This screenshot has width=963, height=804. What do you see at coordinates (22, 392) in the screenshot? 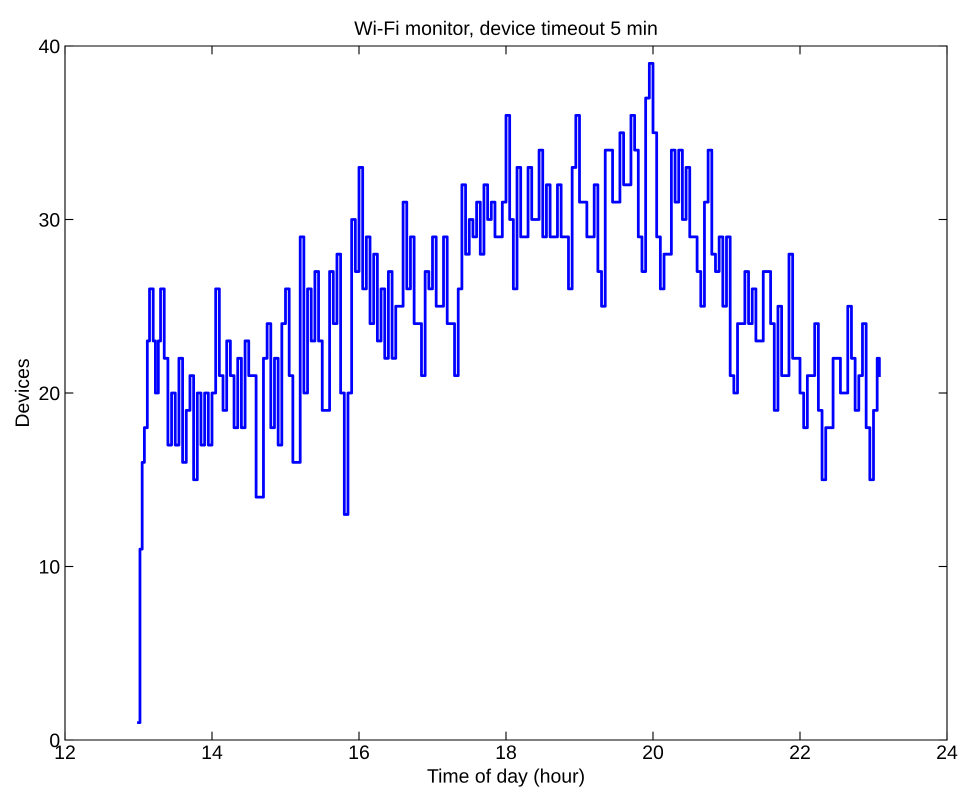
I see `y-axis-title: Devices` at bounding box center [22, 392].